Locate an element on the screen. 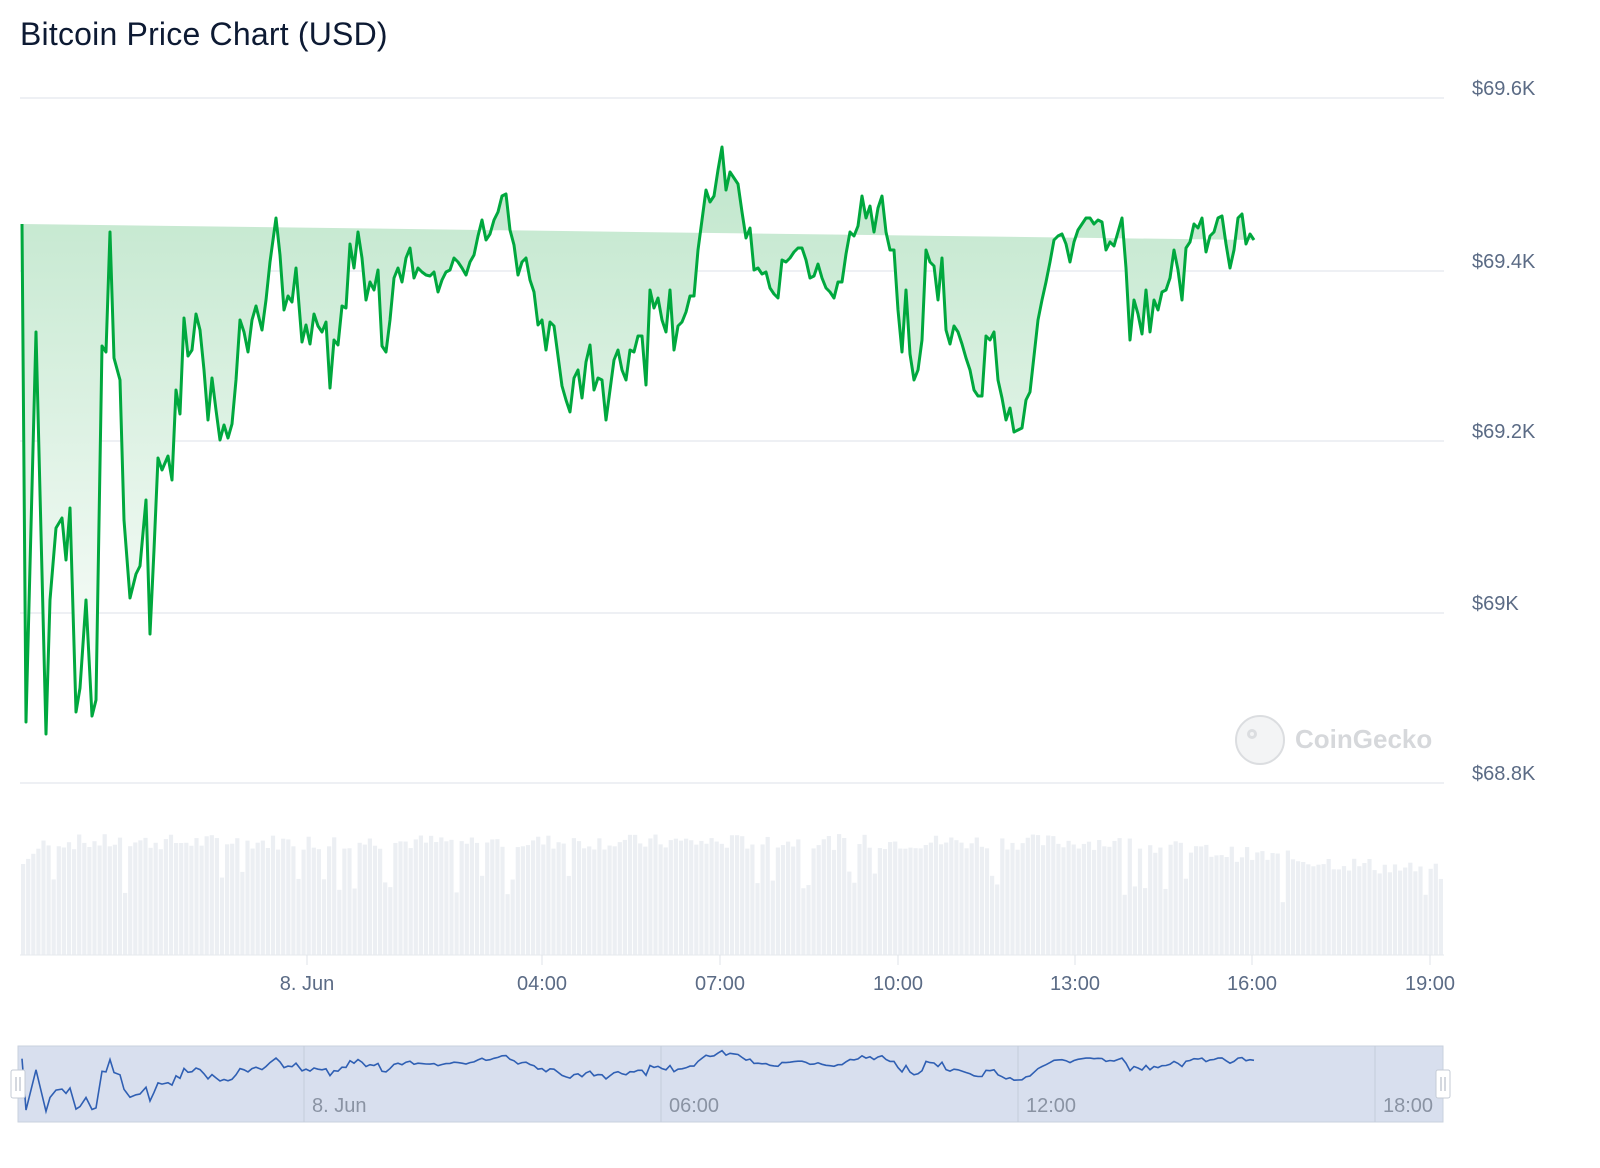 The image size is (1600, 1168). coingecko-watermark: CoinGecko is located at coordinates (1333, 740).